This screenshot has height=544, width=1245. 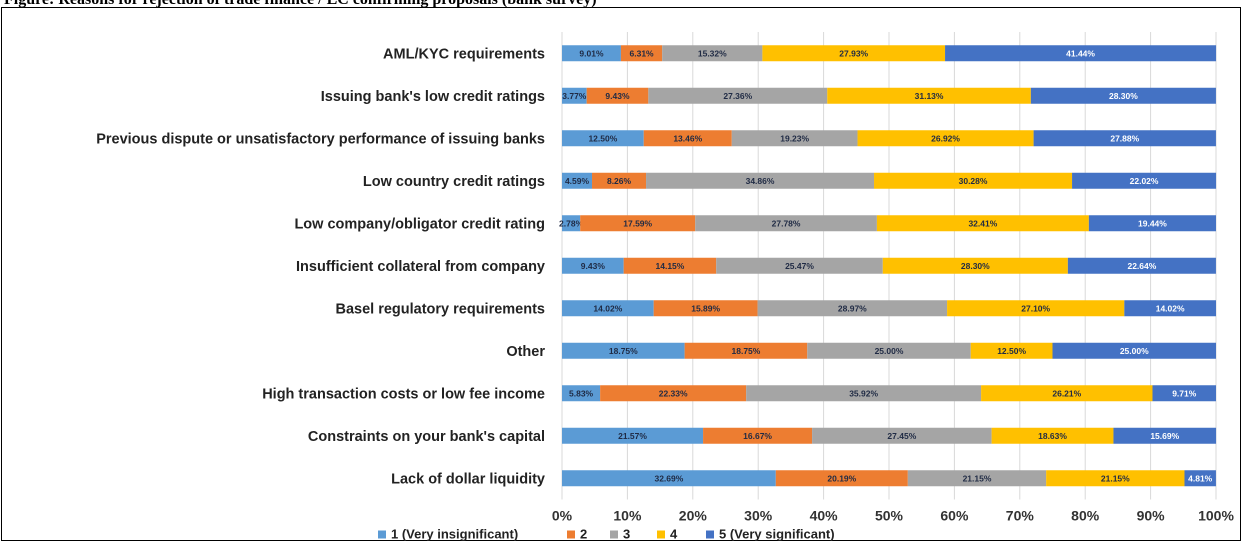 I want to click on data-label: 32.69%, so click(x=668, y=478).